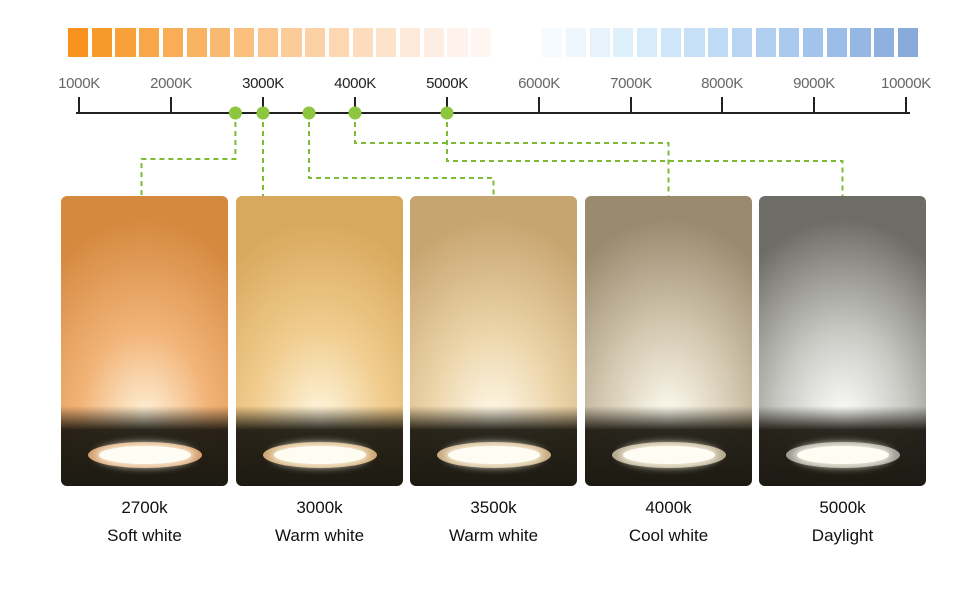 Image resolution: width=970 pixels, height=600 pixels. I want to click on scale-tick-label: 10000K, so click(906, 83).